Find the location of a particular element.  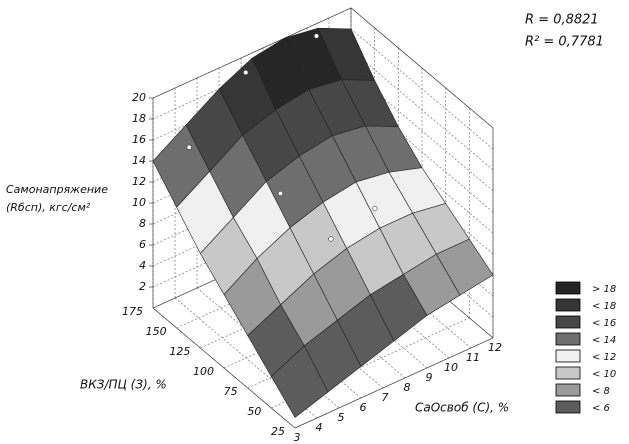

legend-label: < 8 is located at coordinates (601, 391).